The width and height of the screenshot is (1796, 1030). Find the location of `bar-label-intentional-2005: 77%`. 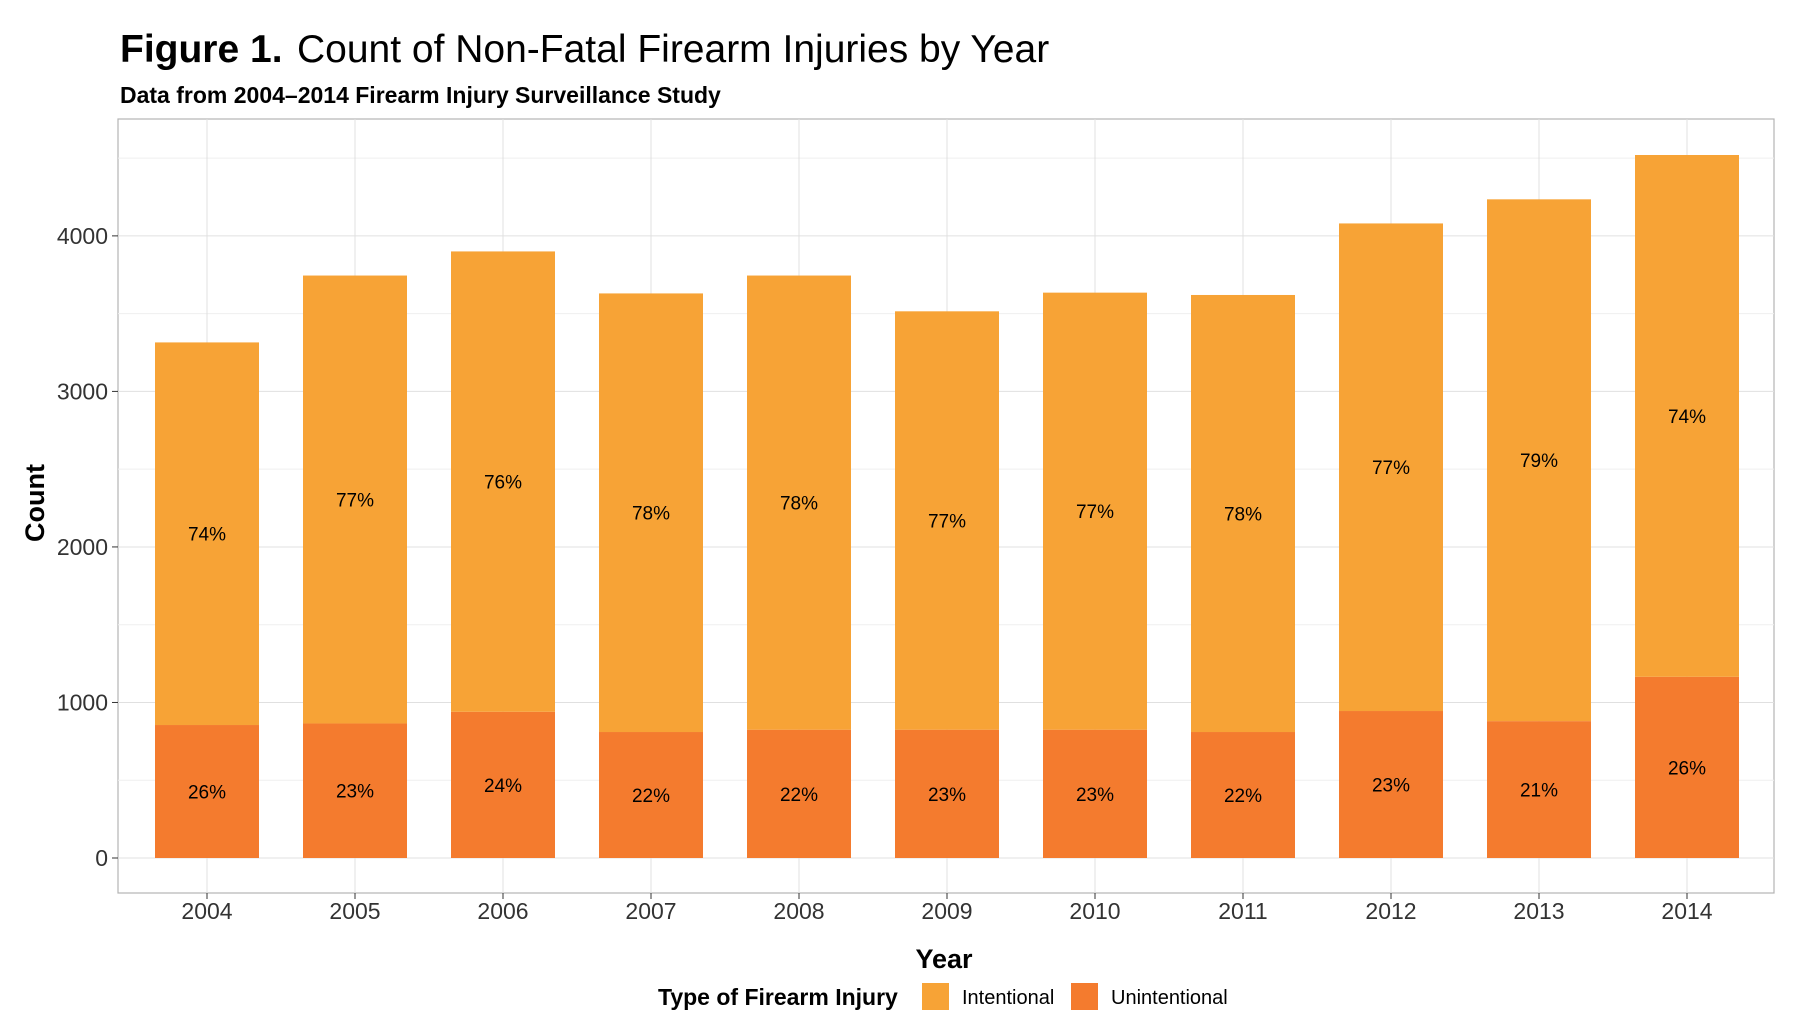

bar-label-intentional-2005: 77% is located at coordinates (355, 501).